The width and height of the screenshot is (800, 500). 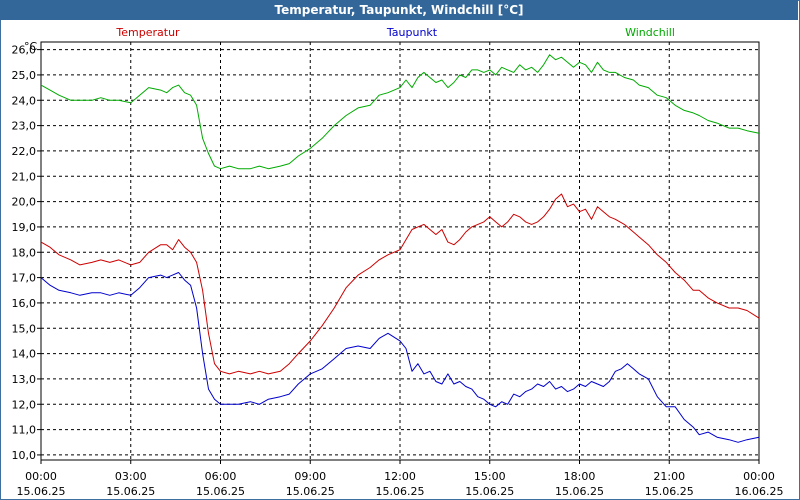 I want to click on y-tick-label: 10,0, so click(x=24, y=455).